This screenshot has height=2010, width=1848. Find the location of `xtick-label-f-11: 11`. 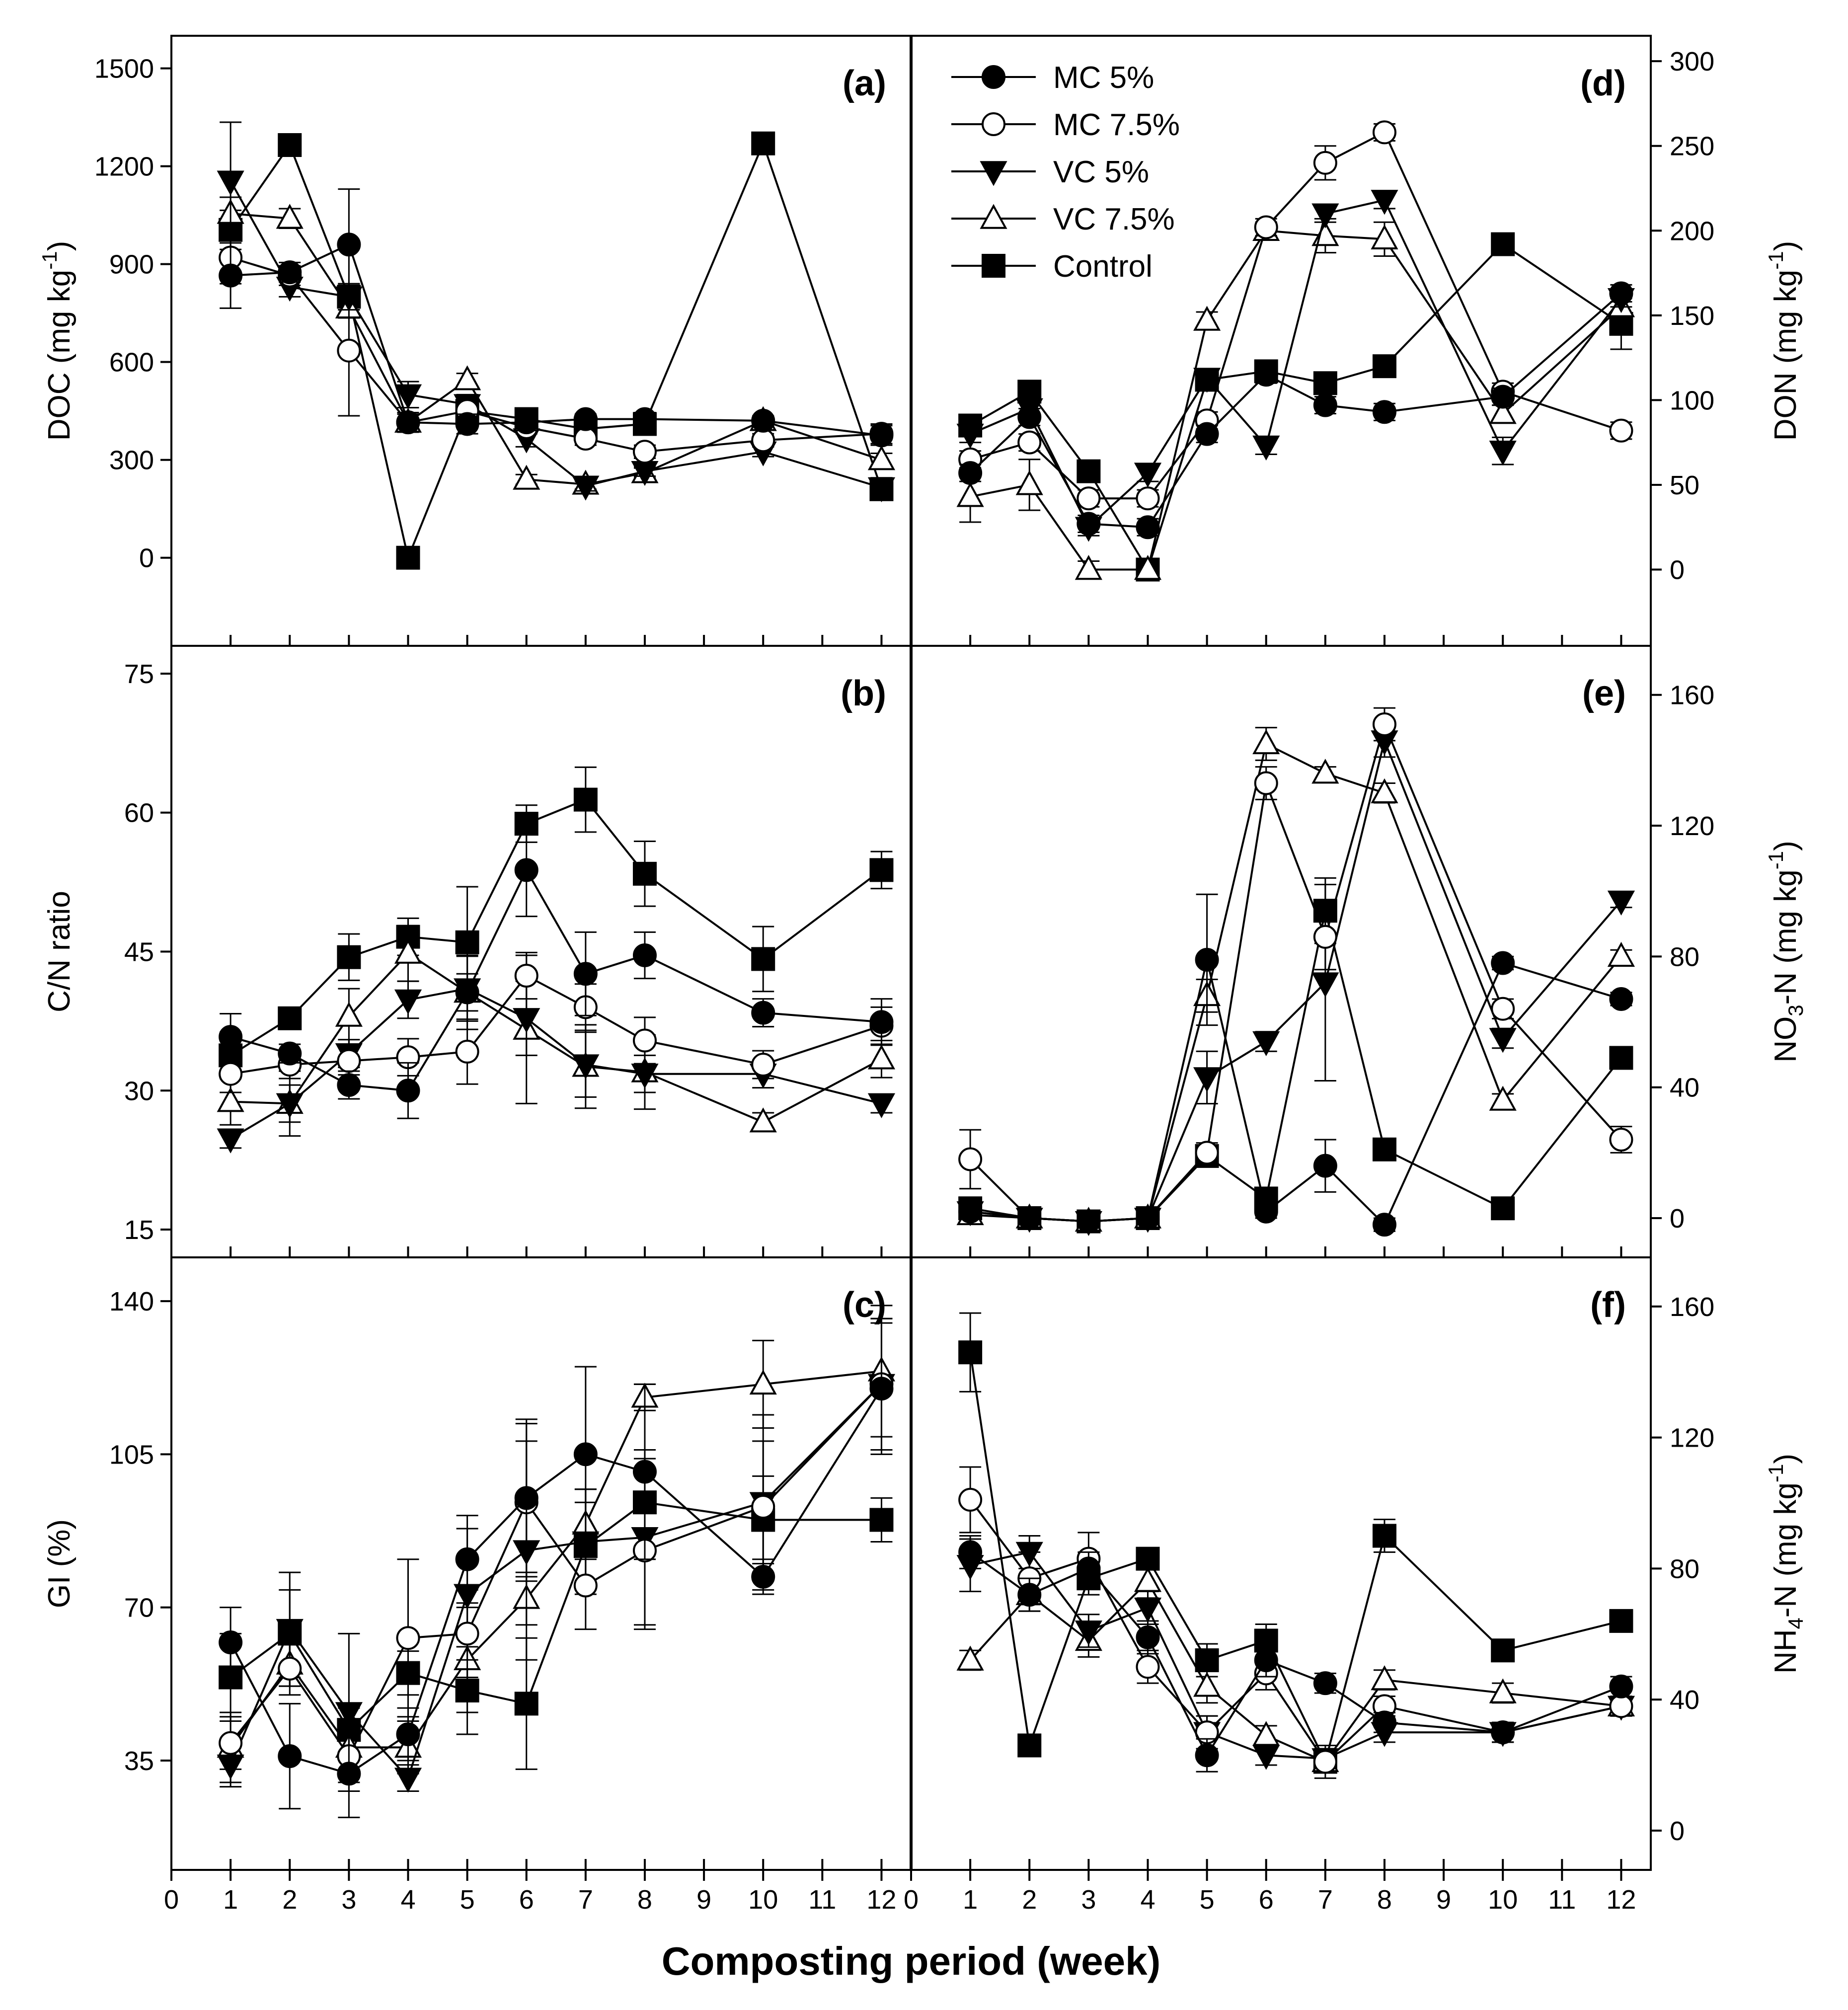

xtick-label-f-11: 11 is located at coordinates (1562, 1900).